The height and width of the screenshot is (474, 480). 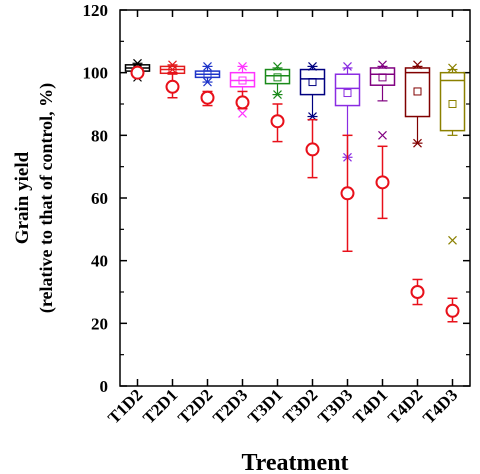 I want to click on y-tick-label: 60, so click(x=99, y=198).